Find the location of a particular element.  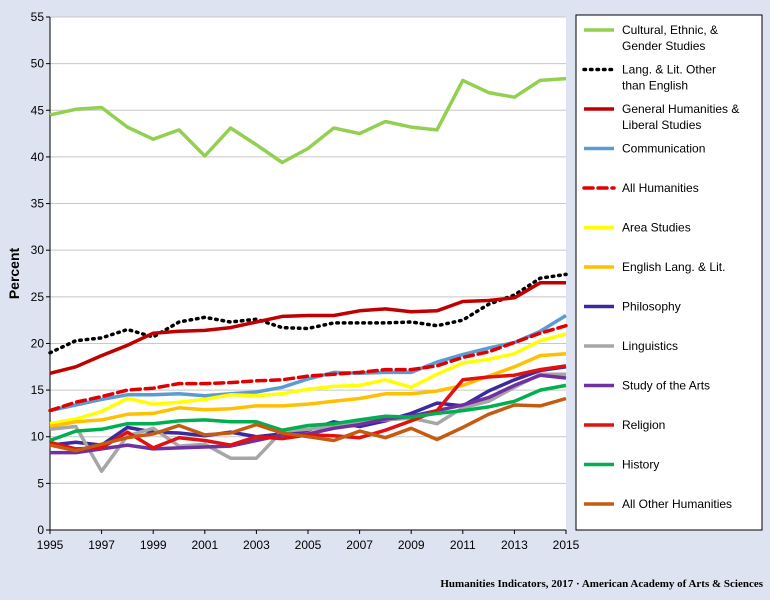

x-tick-label: 2001 is located at coordinates (204, 545).